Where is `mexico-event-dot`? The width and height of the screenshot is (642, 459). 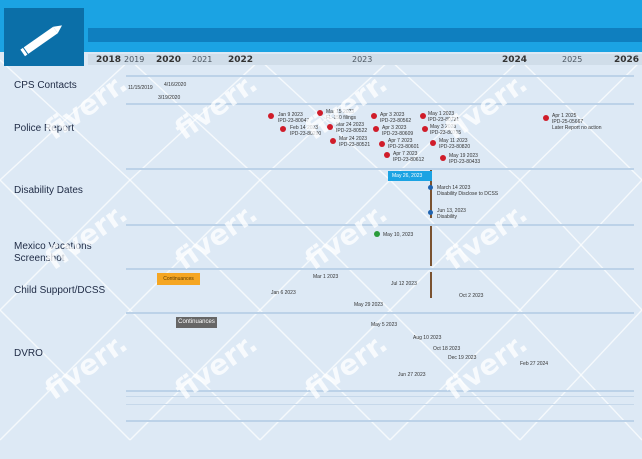
mexico-event-dot is located at coordinates (377, 234).